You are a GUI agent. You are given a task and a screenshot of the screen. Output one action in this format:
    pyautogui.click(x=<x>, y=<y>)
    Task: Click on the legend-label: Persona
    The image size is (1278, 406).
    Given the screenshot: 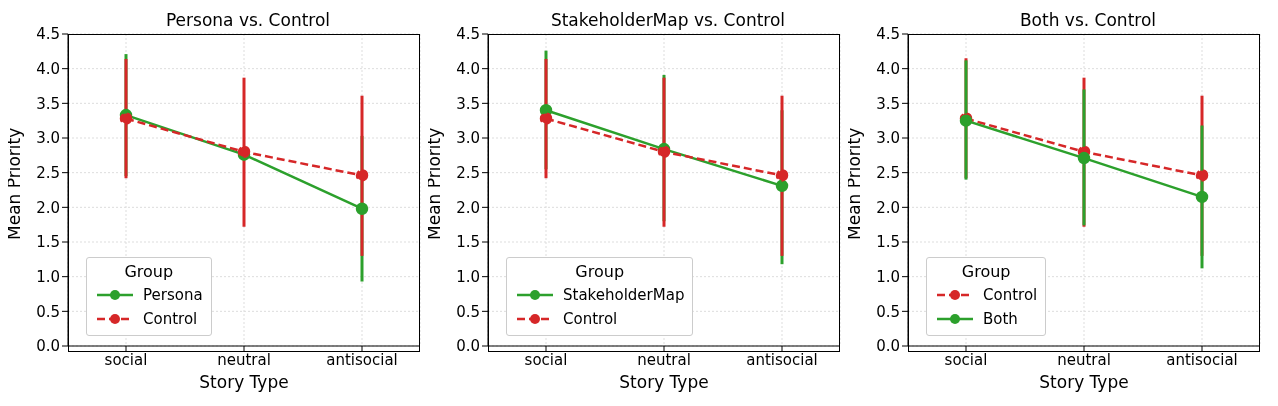 What is the action you would take?
    pyautogui.click(x=173, y=295)
    